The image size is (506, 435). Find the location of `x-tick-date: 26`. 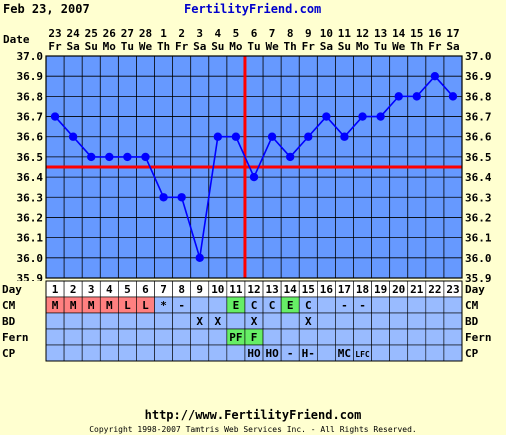

x-tick-date: 26 is located at coordinates (110, 33).